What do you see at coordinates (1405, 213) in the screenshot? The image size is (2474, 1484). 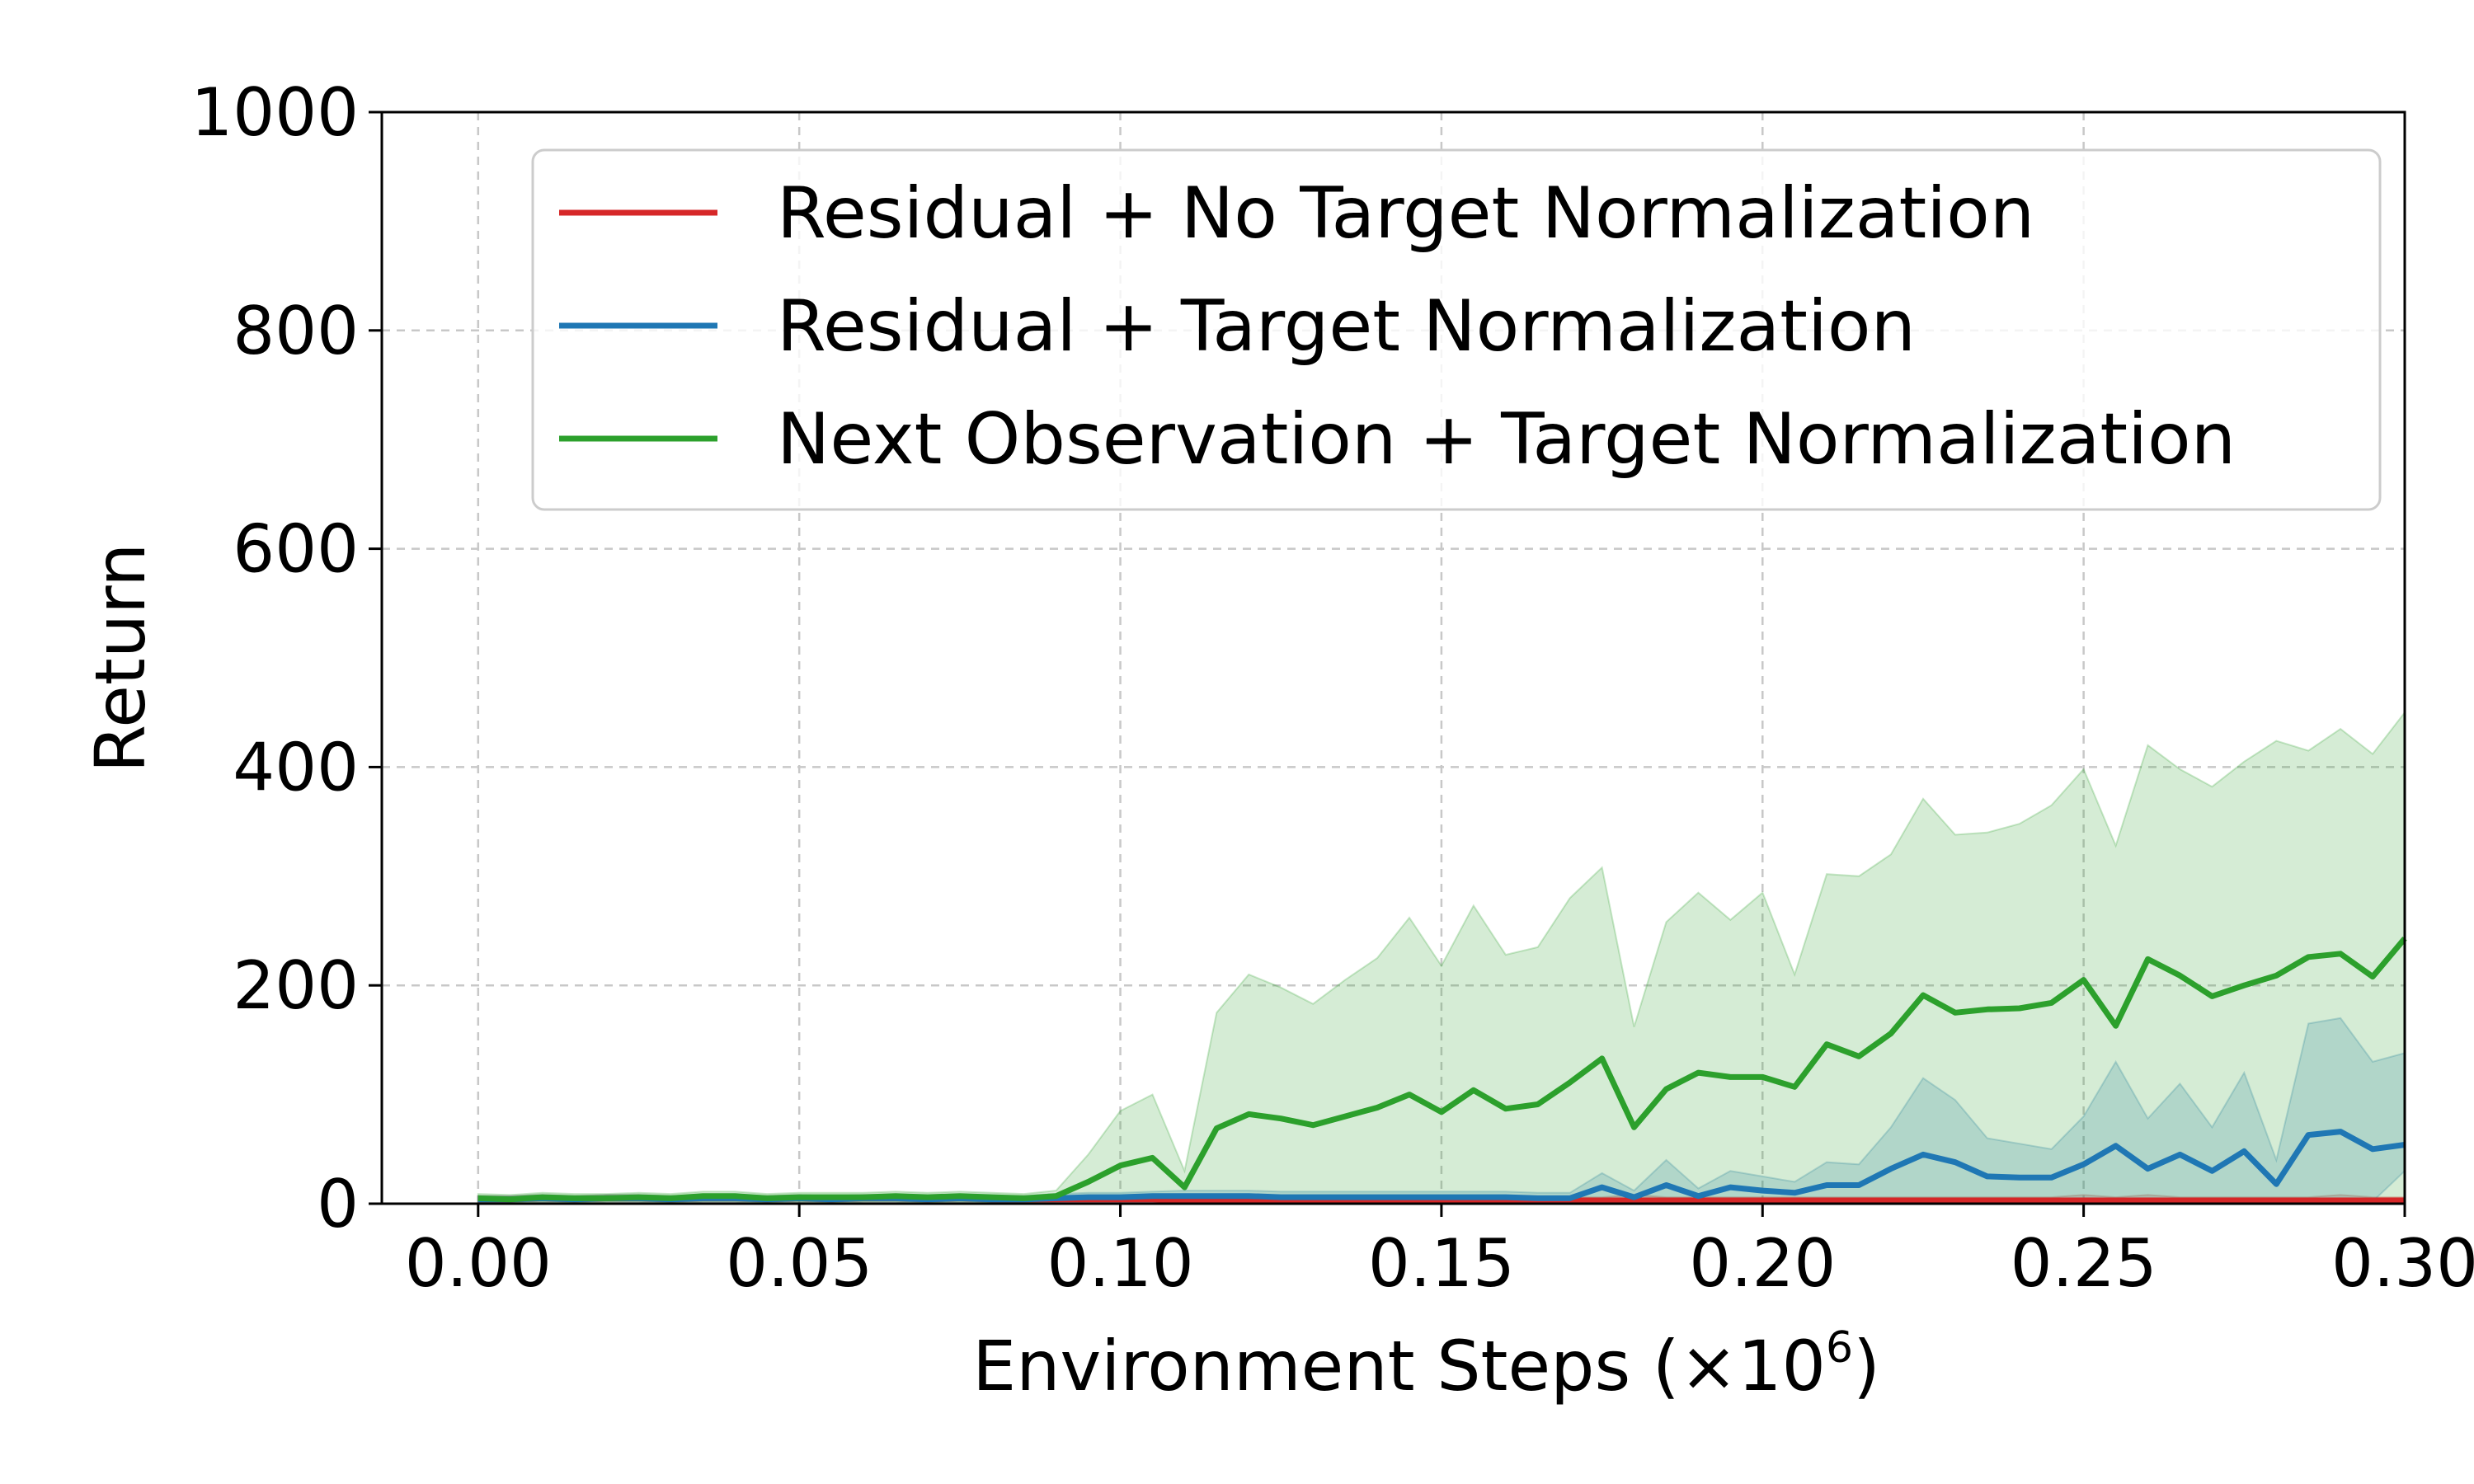 I see `legend-label: Residual + No Target Normalization` at bounding box center [1405, 213].